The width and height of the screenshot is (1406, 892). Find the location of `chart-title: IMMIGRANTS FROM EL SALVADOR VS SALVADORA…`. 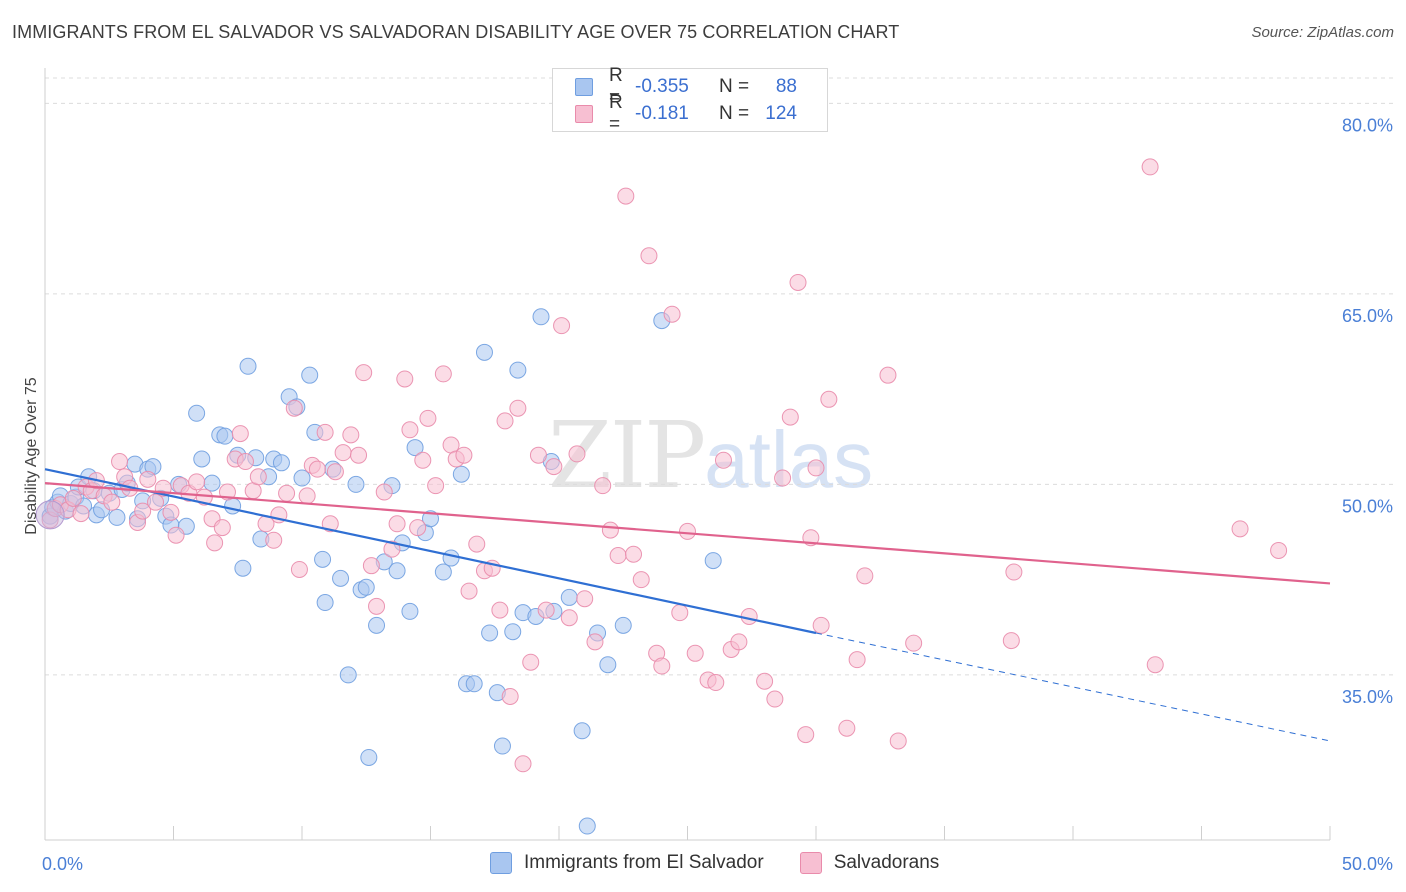

chart-title: IMMIGRANTS FROM EL SALVADOR VS SALVADORA… is located at coordinates (456, 32).